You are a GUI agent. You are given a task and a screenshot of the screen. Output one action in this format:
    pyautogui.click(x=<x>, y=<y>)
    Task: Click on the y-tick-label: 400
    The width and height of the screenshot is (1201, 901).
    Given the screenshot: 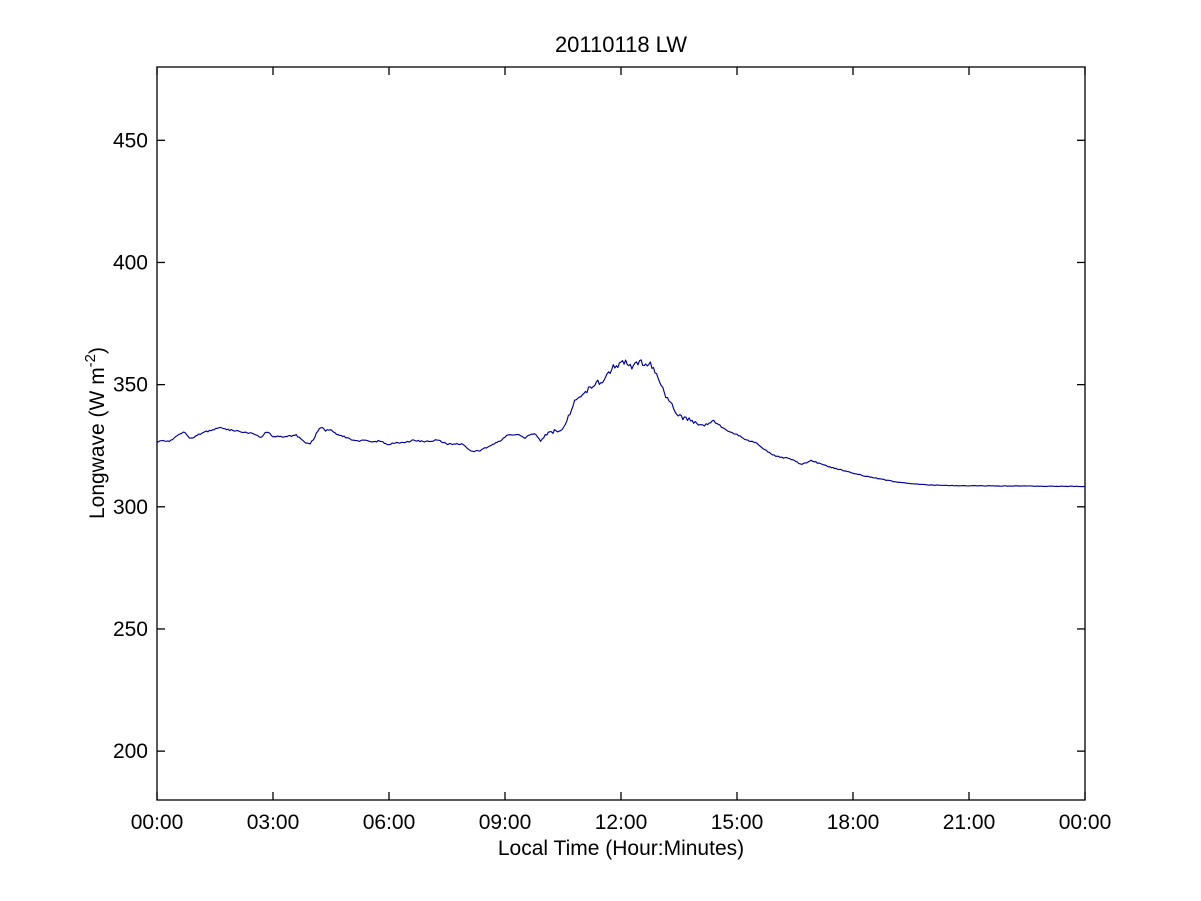 What is the action you would take?
    pyautogui.click(x=130, y=262)
    